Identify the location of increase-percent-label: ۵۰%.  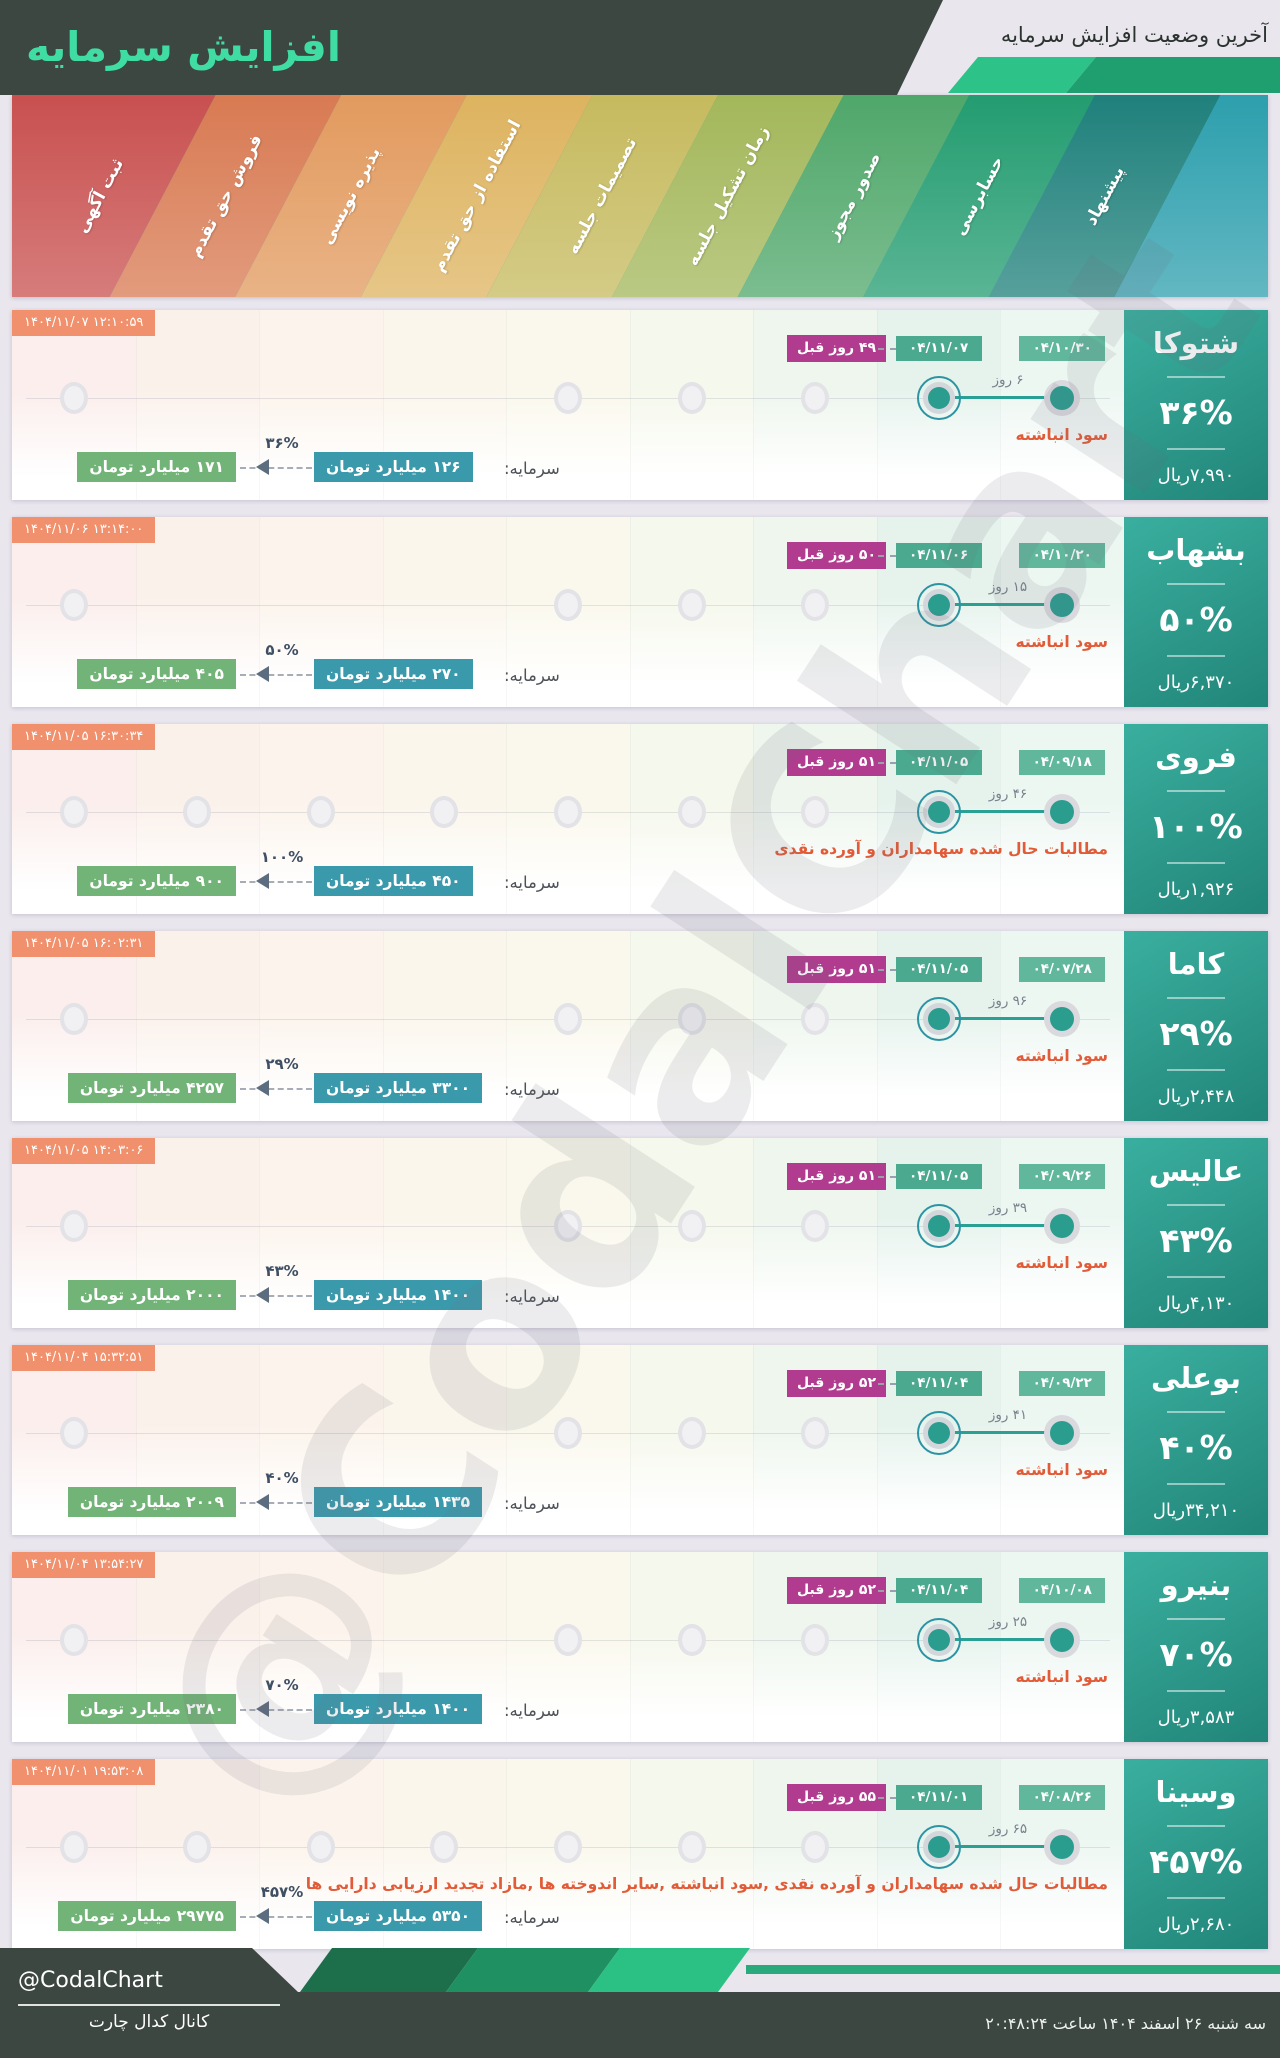
(282, 650).